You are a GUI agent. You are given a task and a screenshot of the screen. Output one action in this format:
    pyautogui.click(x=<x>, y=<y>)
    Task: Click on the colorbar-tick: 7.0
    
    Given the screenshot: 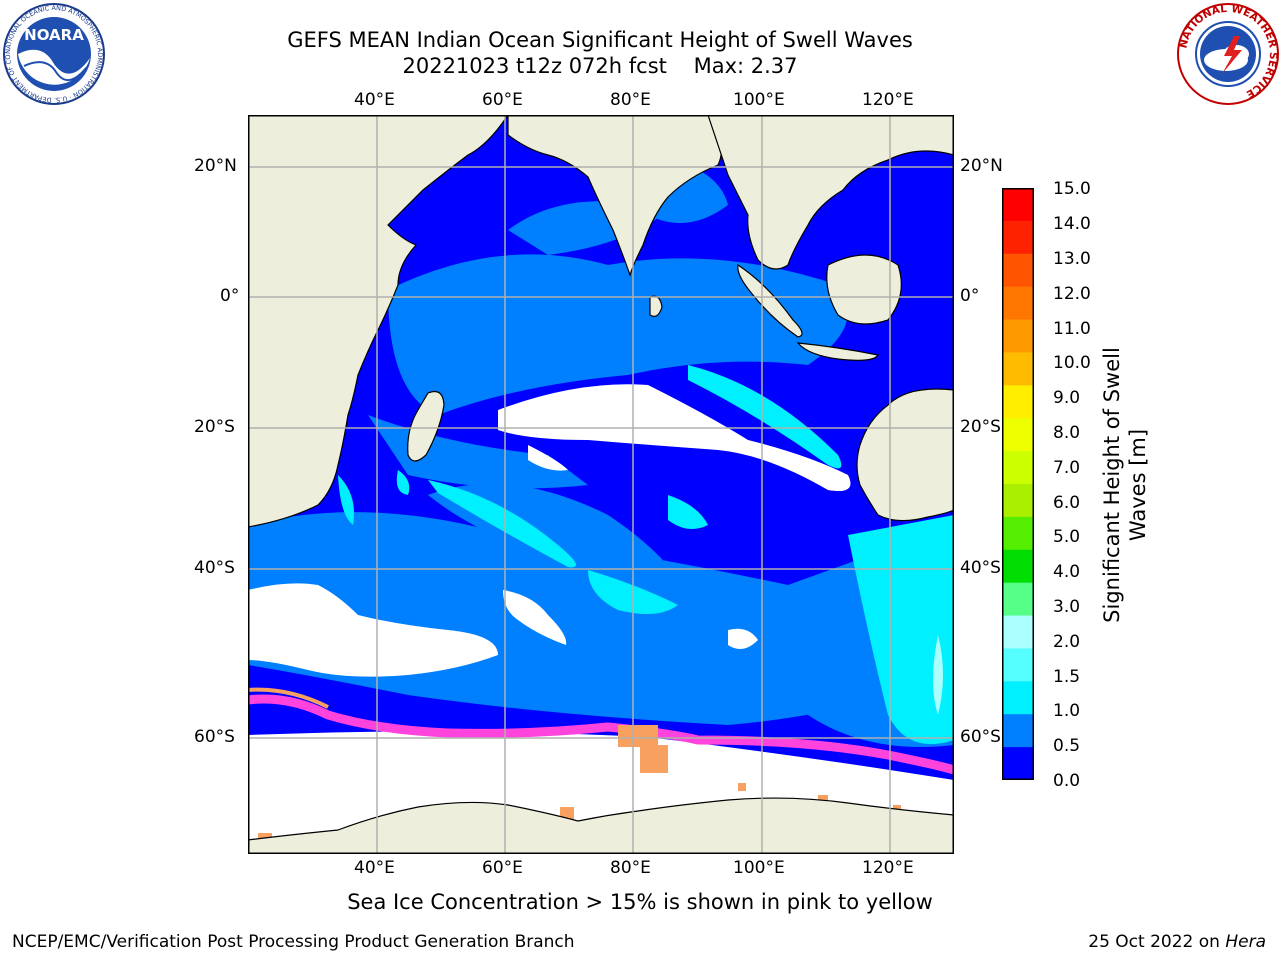 What is the action you would take?
    pyautogui.click(x=1067, y=468)
    